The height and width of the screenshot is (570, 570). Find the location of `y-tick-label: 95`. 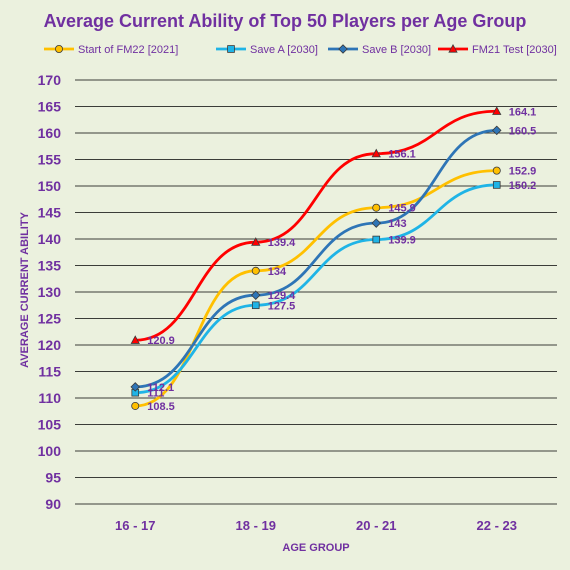

y-tick-label: 95 is located at coordinates (53, 478).